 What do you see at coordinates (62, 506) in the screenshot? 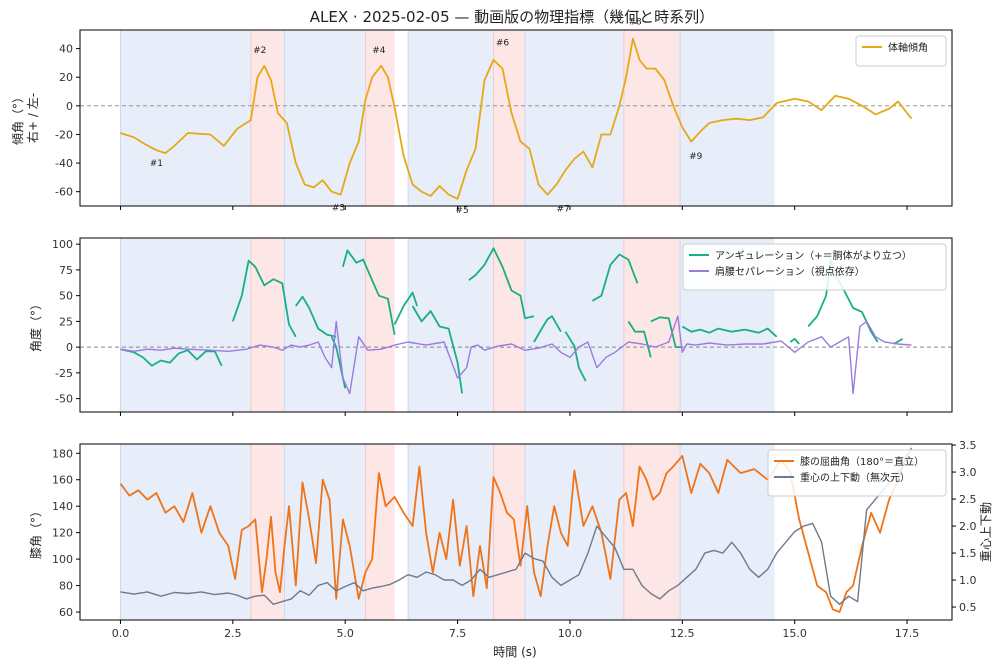
I see `y-tick-label: 140` at bounding box center [62, 506].